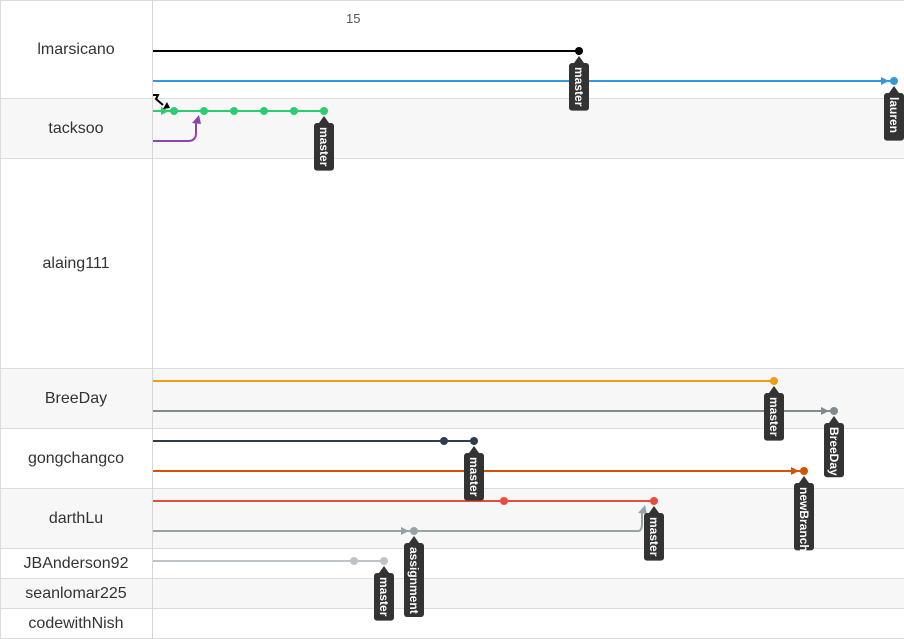  Describe the element at coordinates (452, 0) in the screenshot. I see `top-border` at that location.